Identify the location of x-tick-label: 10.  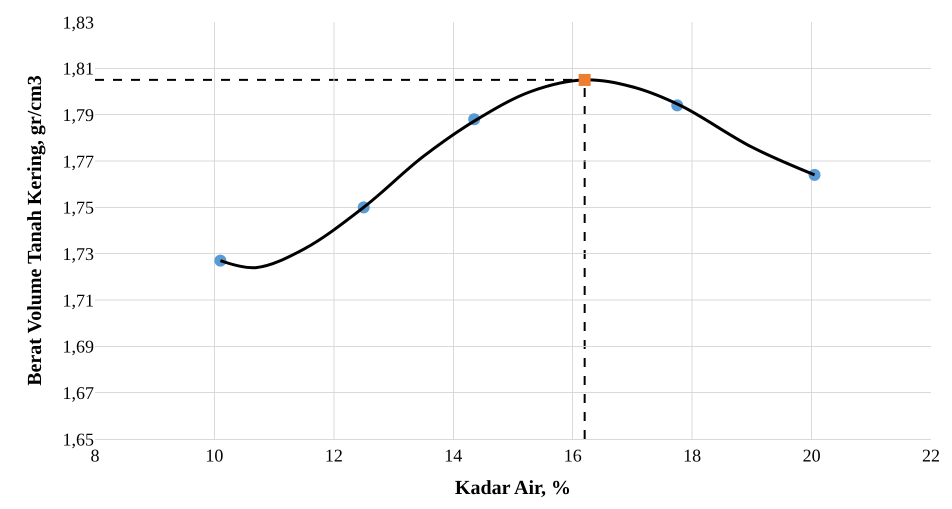
(214, 456).